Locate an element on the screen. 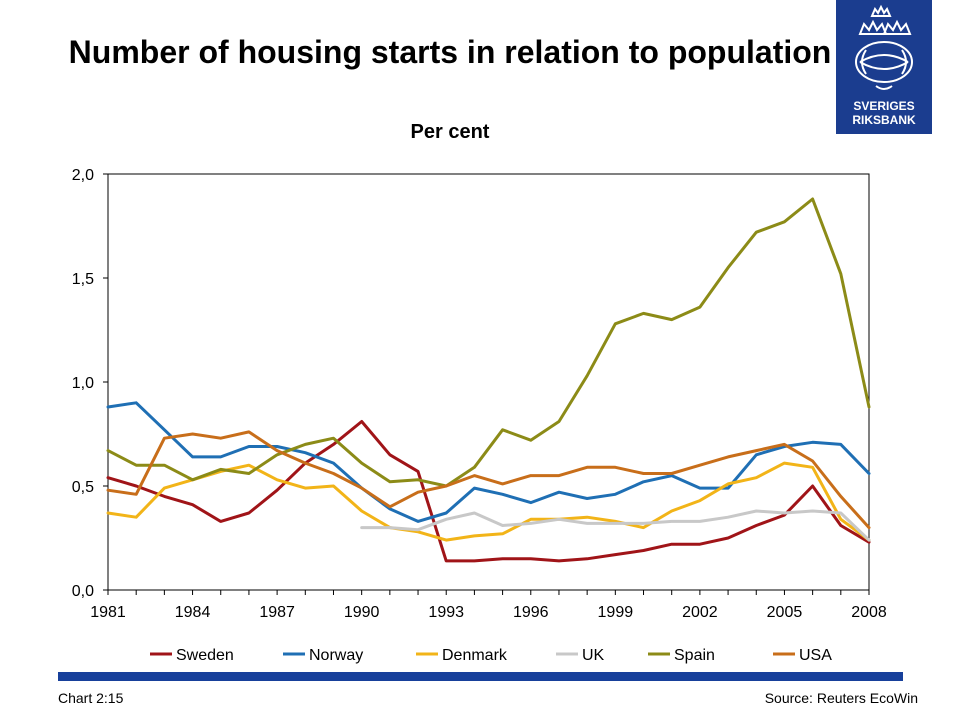 Image resolution: width=960 pixels, height=720 pixels. logo-text-line1: SVERIGES is located at coordinates (883, 106).